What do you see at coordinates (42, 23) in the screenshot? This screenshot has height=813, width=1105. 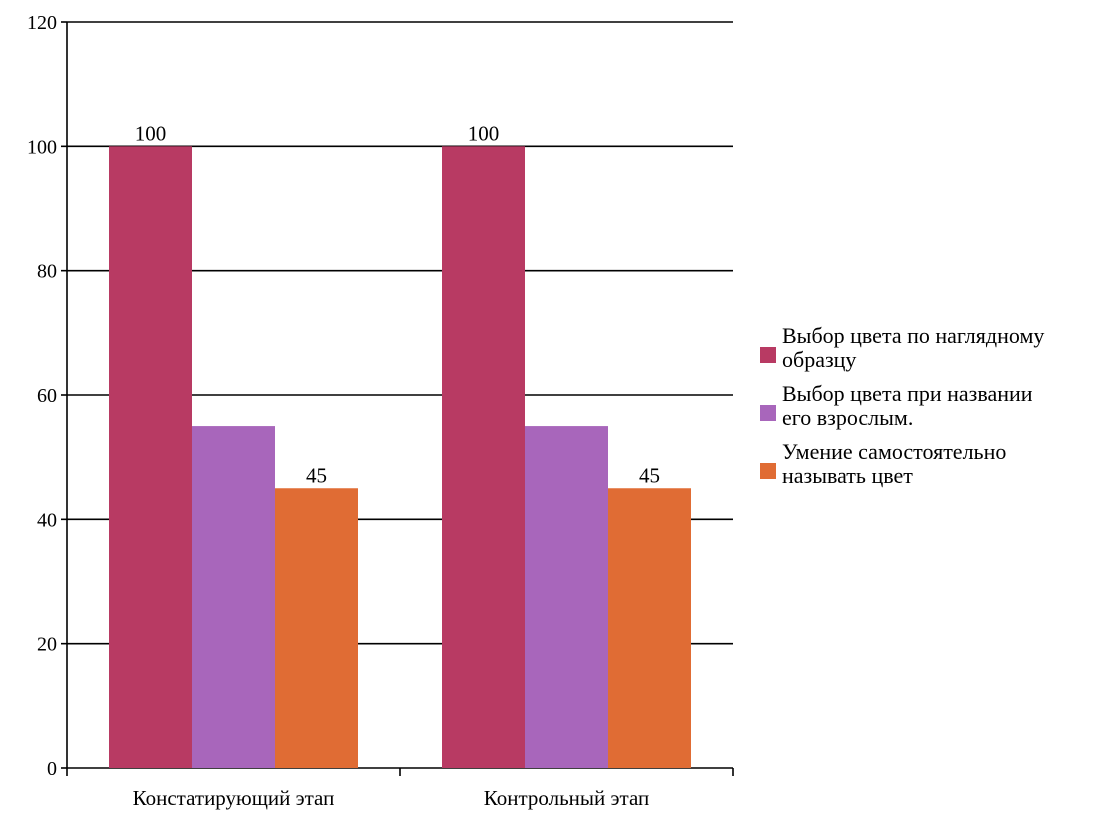 I see `y-tick-label: 120` at bounding box center [42, 23].